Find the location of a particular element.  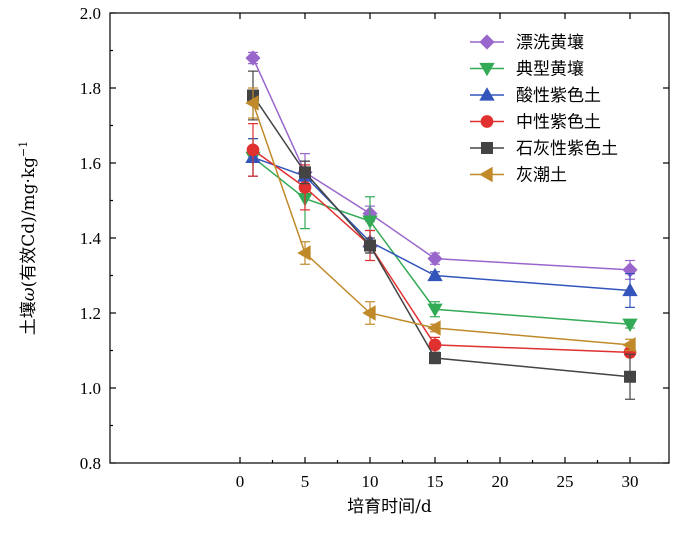

y-axis-title: 土壤ω(有效Cd)/mg·kg−1 is located at coordinates (28, 238).